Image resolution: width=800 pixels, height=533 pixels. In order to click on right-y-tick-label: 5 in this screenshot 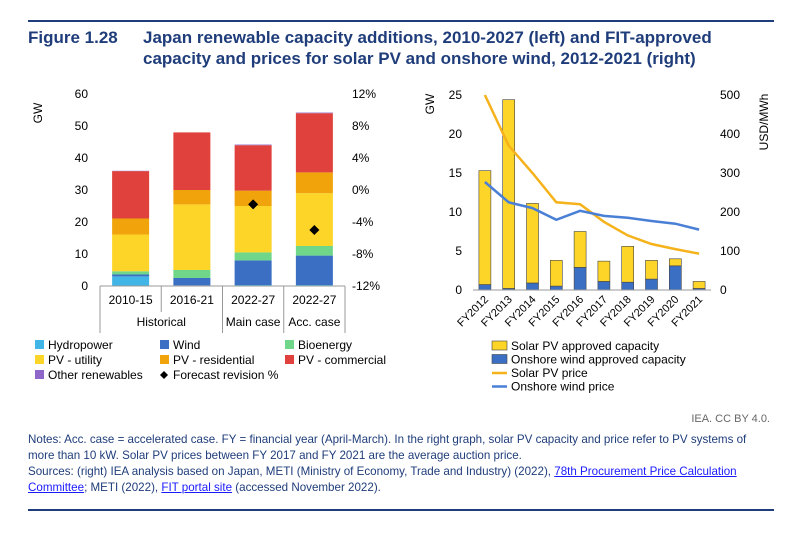, I will do `click(458, 251)`.